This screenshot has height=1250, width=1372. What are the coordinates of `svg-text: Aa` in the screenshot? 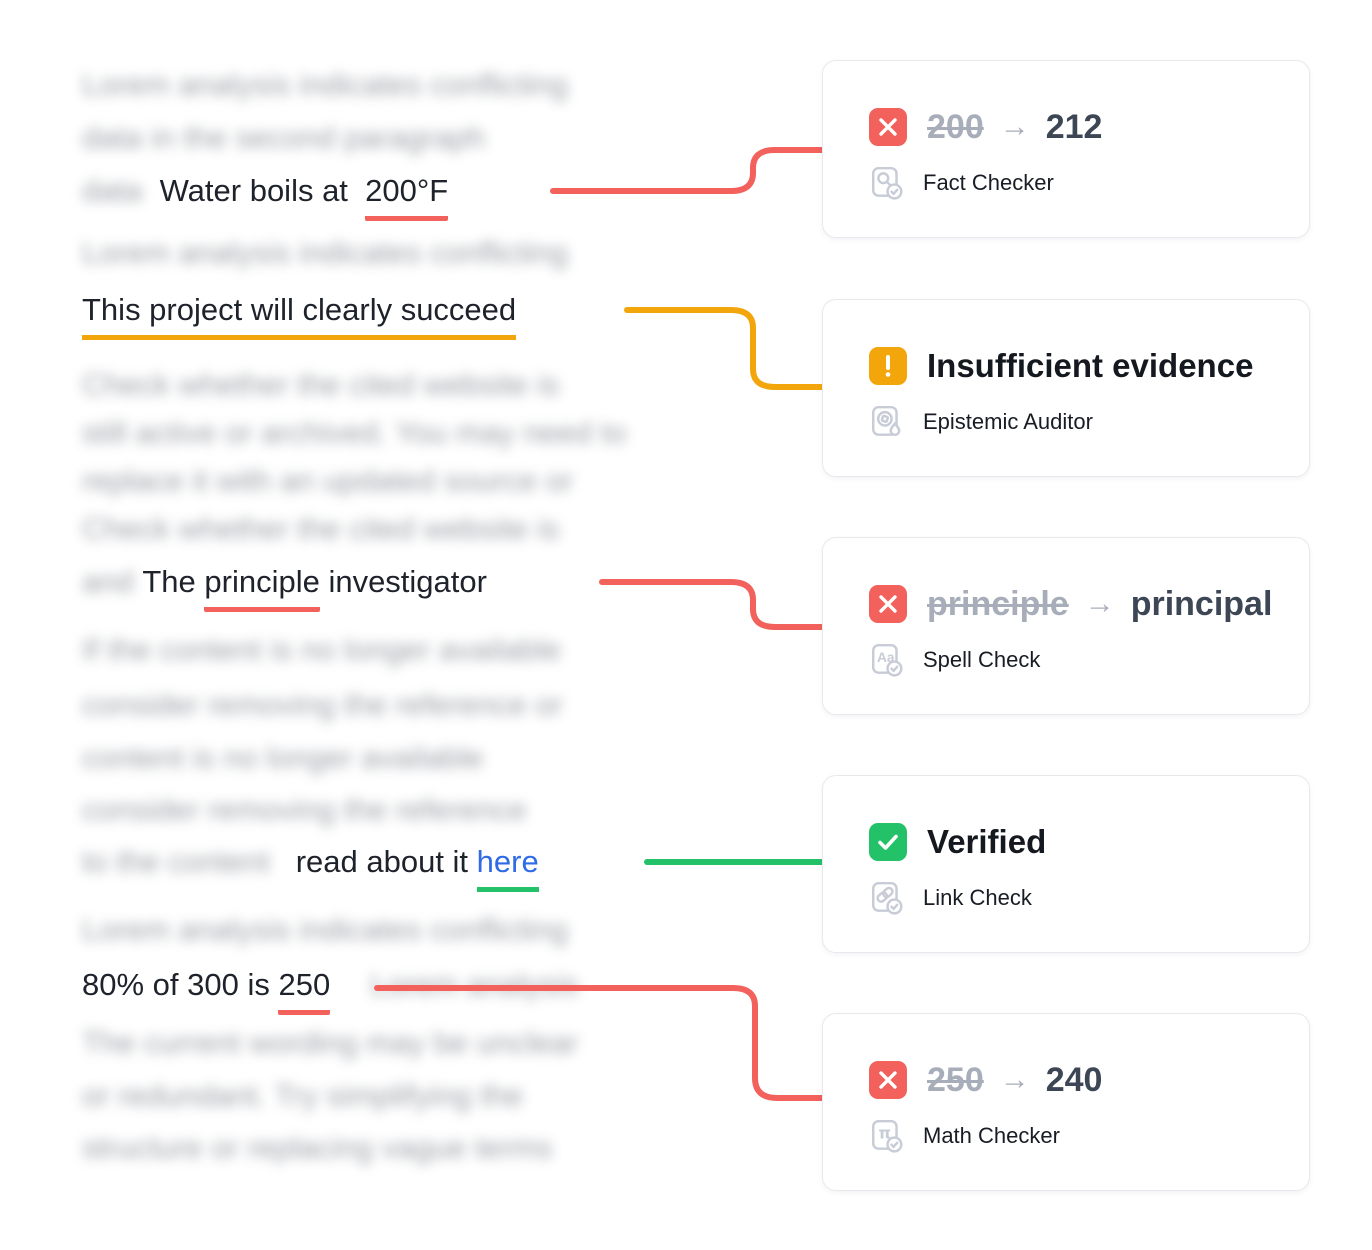 It's located at (886, 657).